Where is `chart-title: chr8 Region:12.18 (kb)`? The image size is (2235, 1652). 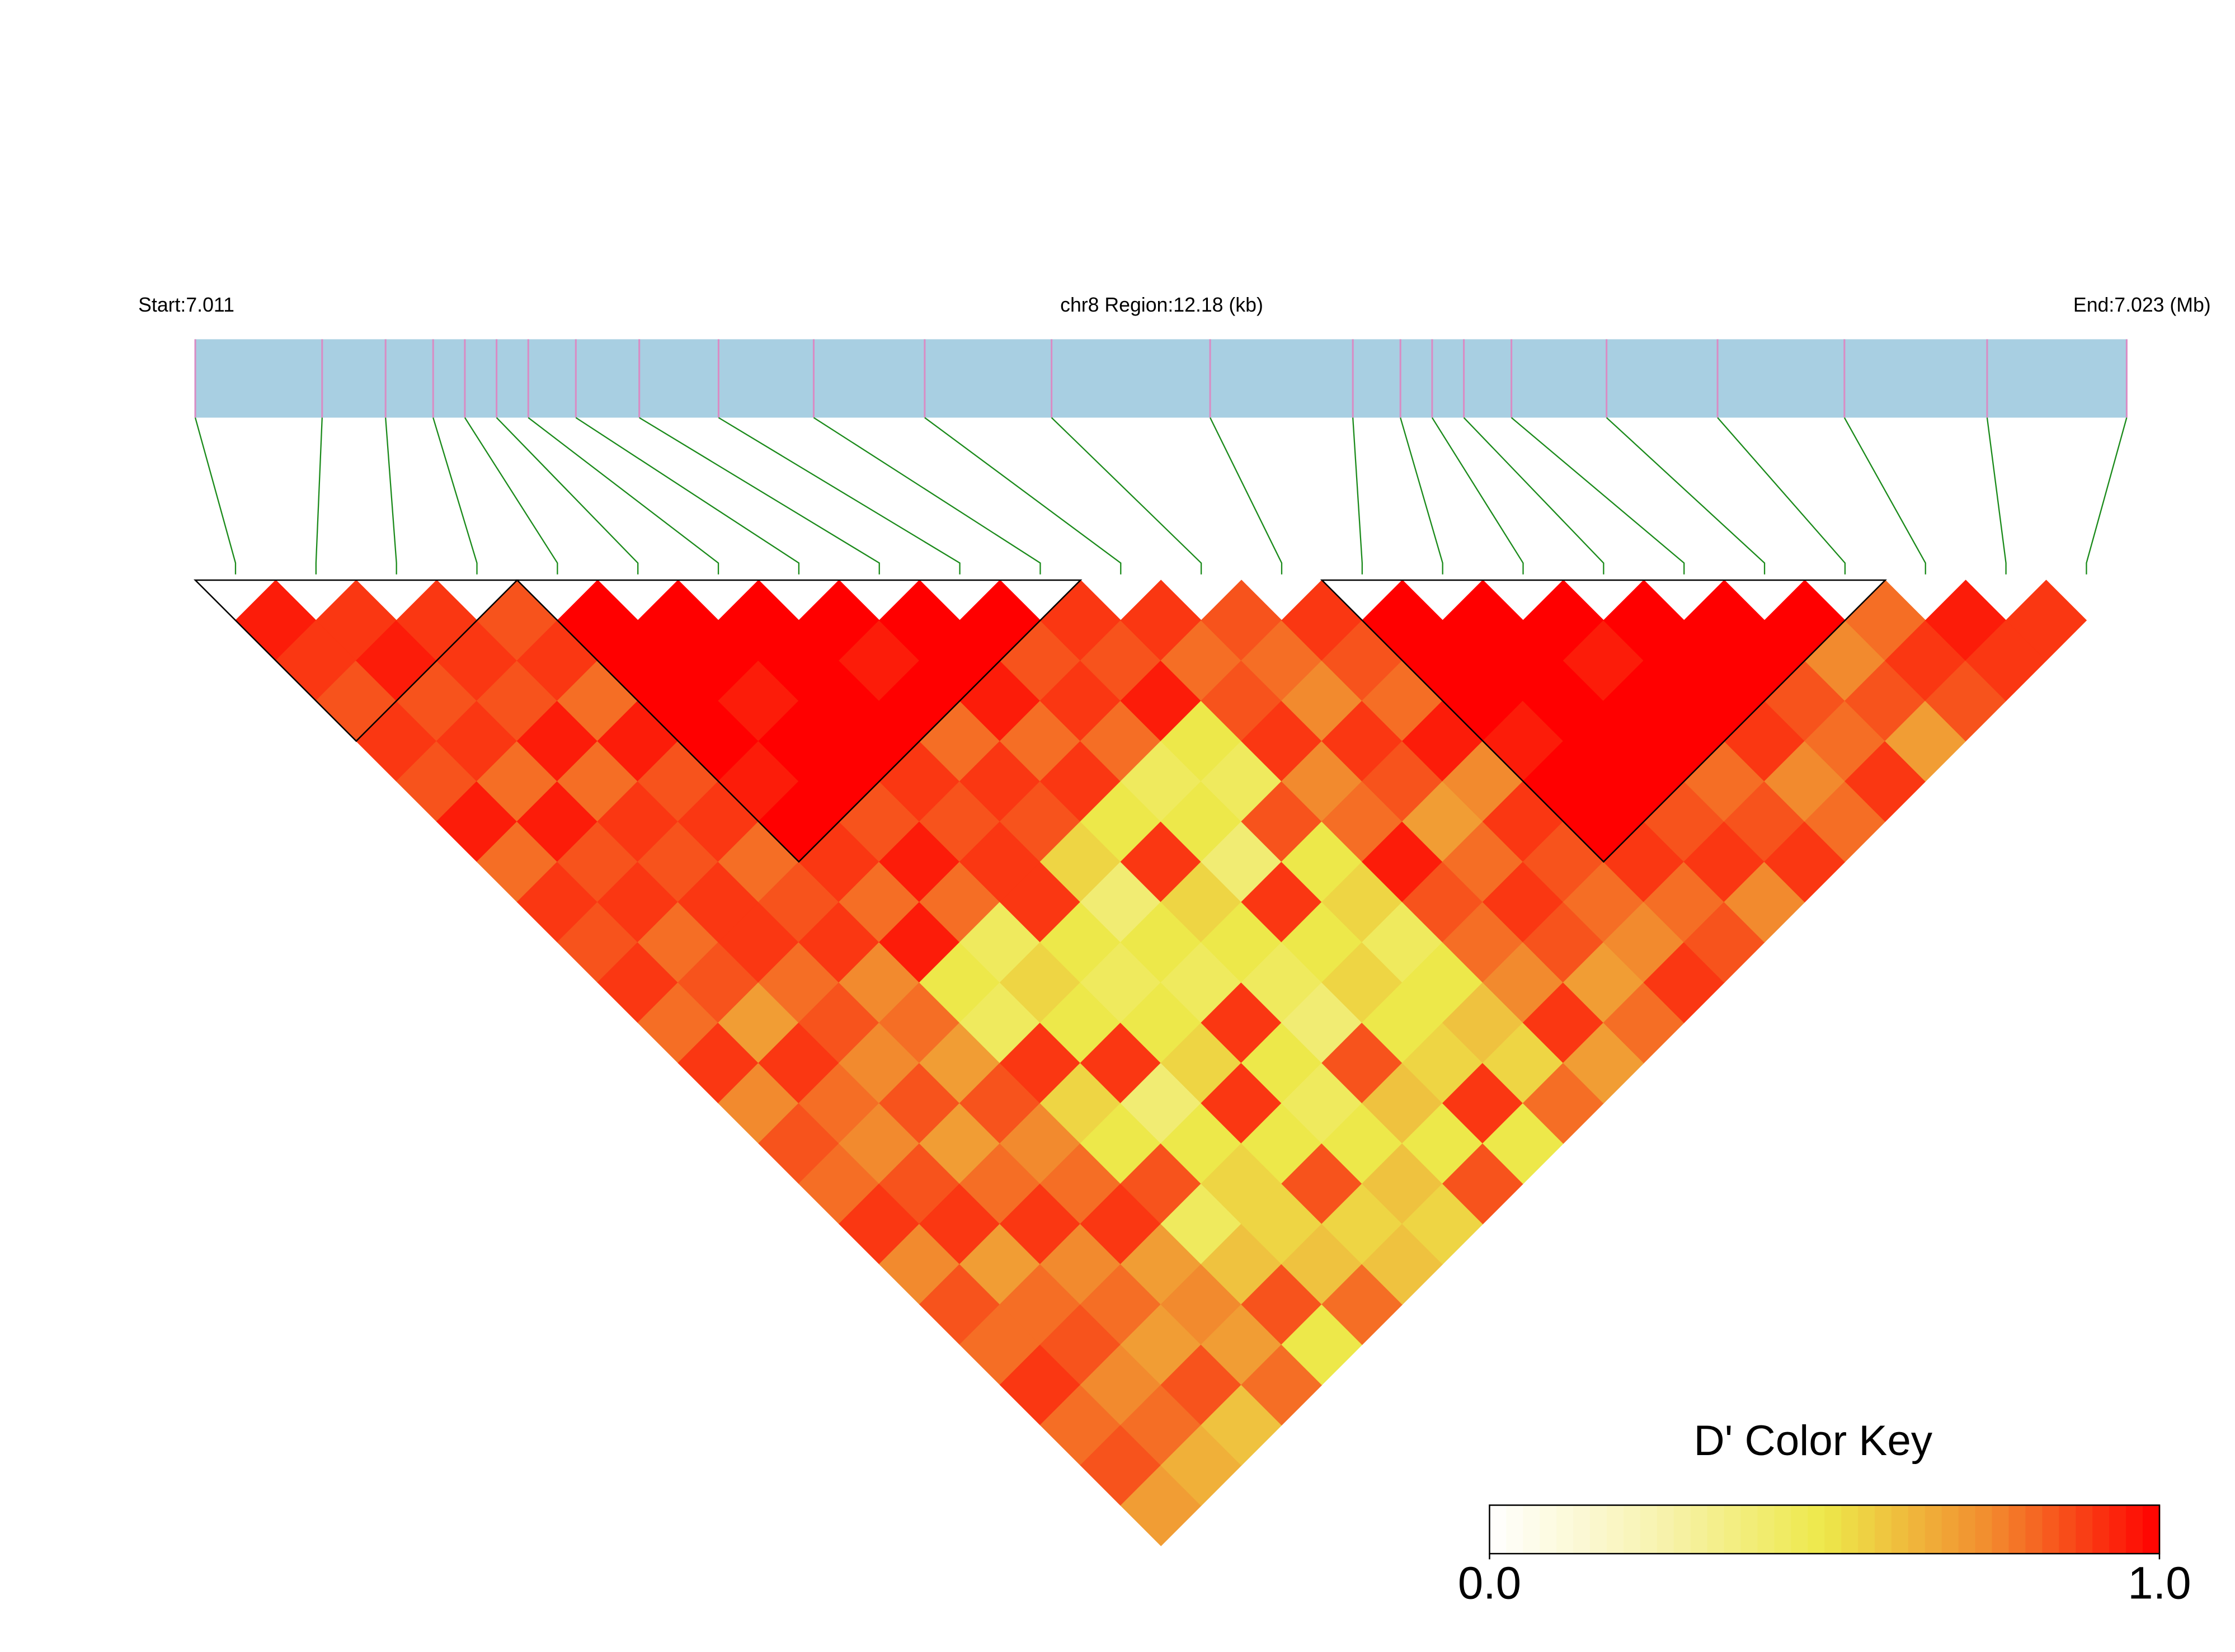 chart-title: chr8 Region:12.18 (kb) is located at coordinates (1161, 305).